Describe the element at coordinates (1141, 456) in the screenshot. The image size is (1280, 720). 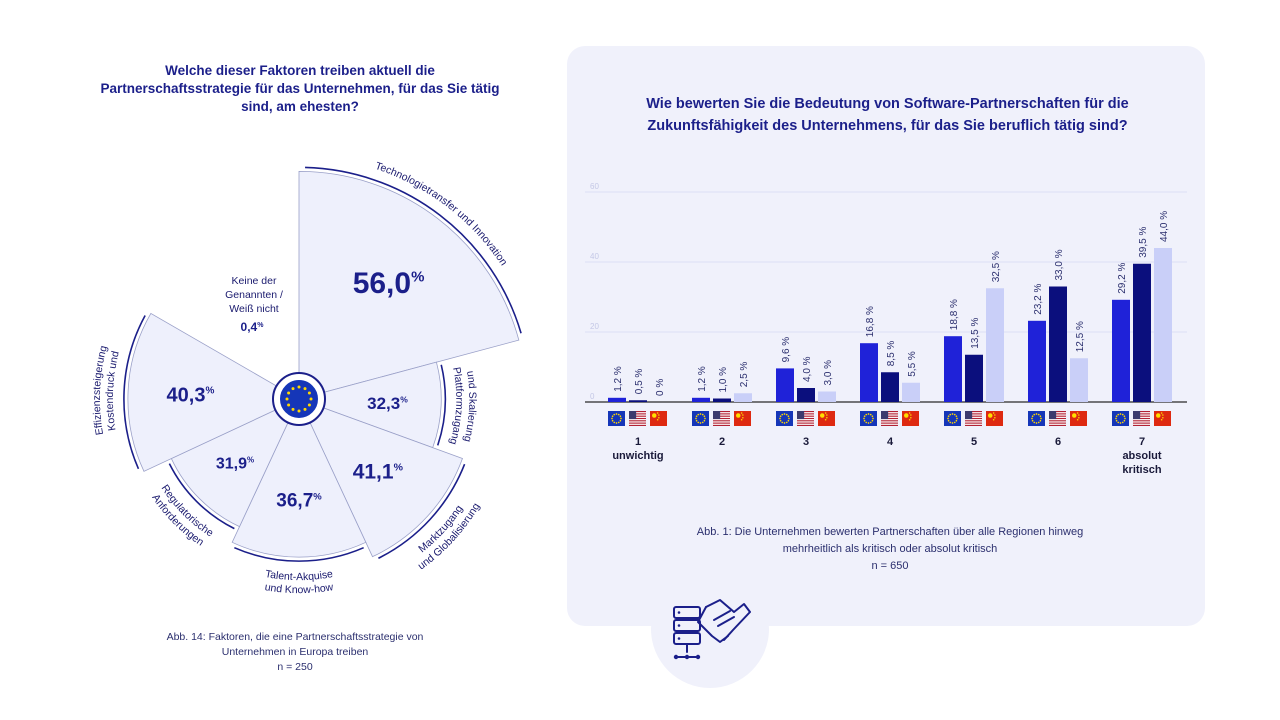
I see `category-label: absolut` at that location.